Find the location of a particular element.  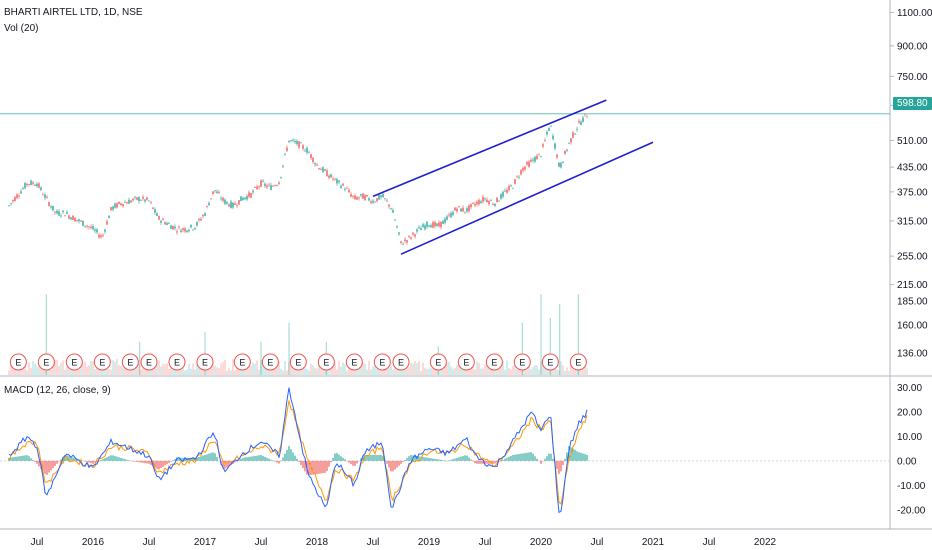

price-axis-label: 900.00 is located at coordinates (912, 46).